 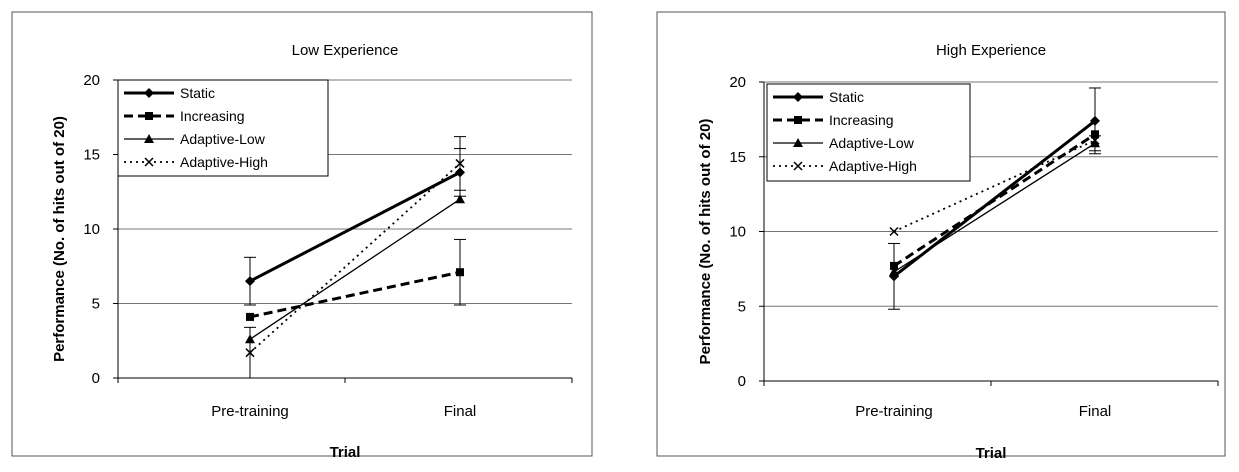 I want to click on series-adaptive-low, so click(x=995, y=205).